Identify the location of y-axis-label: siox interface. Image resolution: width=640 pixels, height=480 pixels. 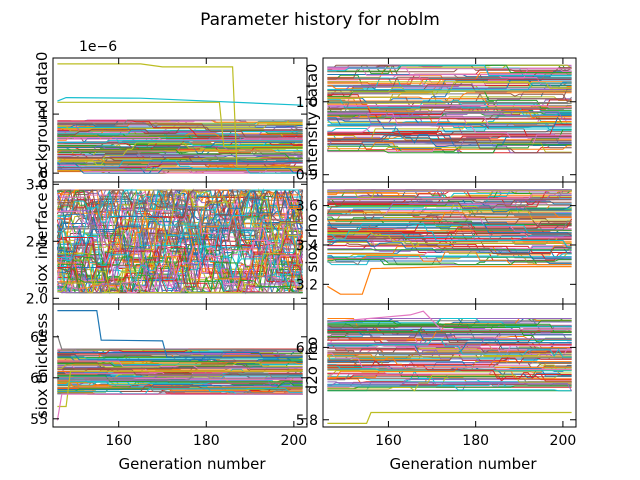
(42, 242).